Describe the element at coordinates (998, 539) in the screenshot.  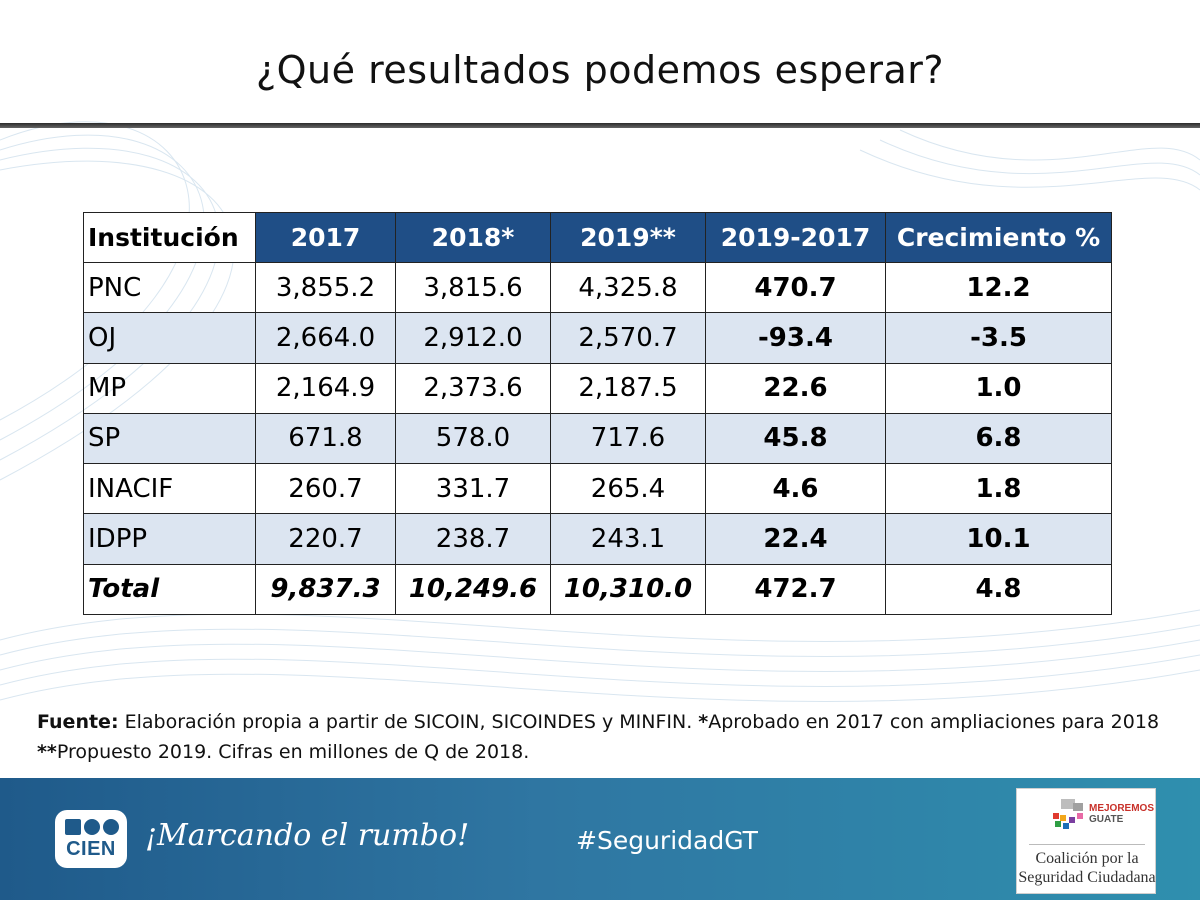
I see `cell-growth: 10.1` at that location.